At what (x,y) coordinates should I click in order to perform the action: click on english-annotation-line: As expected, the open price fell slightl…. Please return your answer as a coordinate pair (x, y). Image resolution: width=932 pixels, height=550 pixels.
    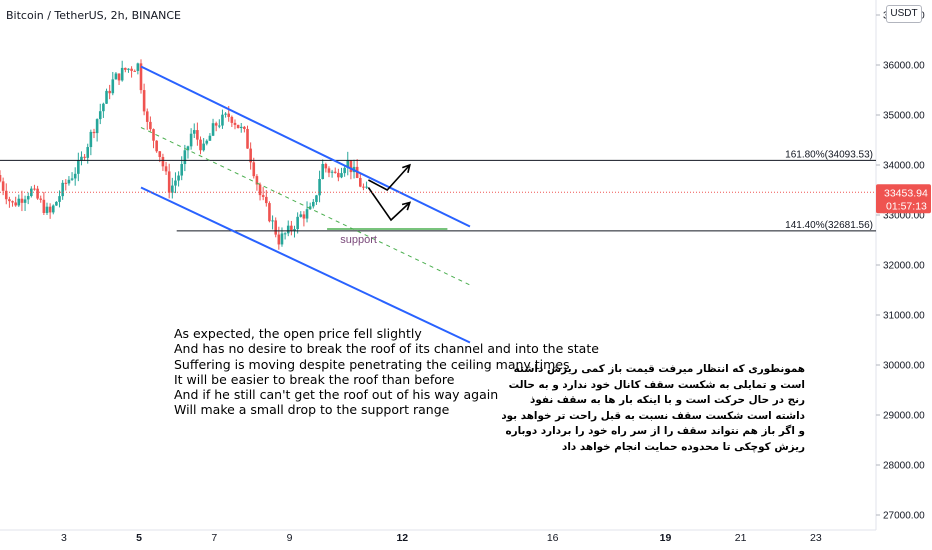
    Looking at the image, I should click on (298, 333).